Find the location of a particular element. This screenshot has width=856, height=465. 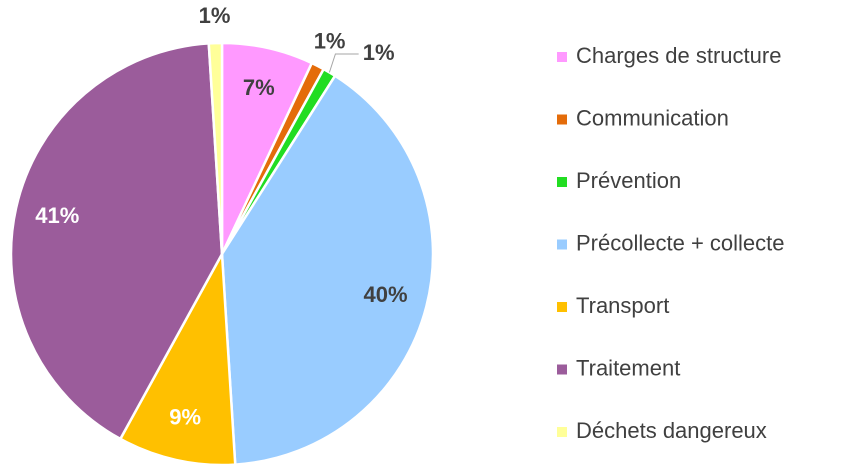

data-label: 40% is located at coordinates (385, 294).